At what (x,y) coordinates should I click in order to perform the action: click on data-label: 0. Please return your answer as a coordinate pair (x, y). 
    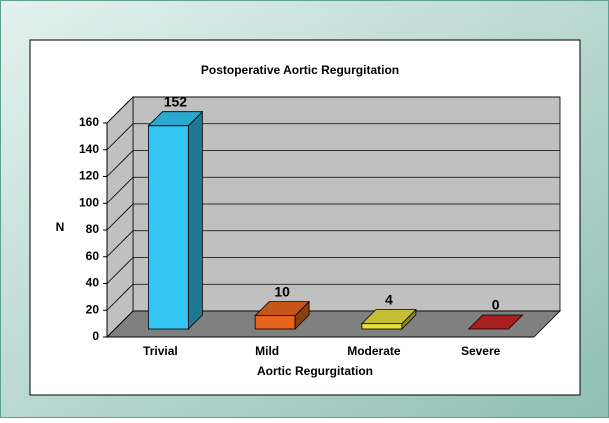
    Looking at the image, I should click on (496, 305).